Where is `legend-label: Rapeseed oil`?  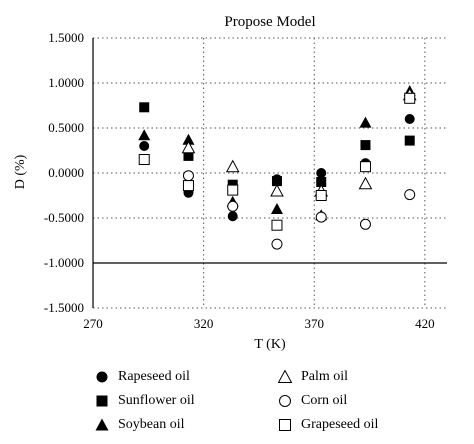
legend-label: Rapeseed oil is located at coordinates (154, 376).